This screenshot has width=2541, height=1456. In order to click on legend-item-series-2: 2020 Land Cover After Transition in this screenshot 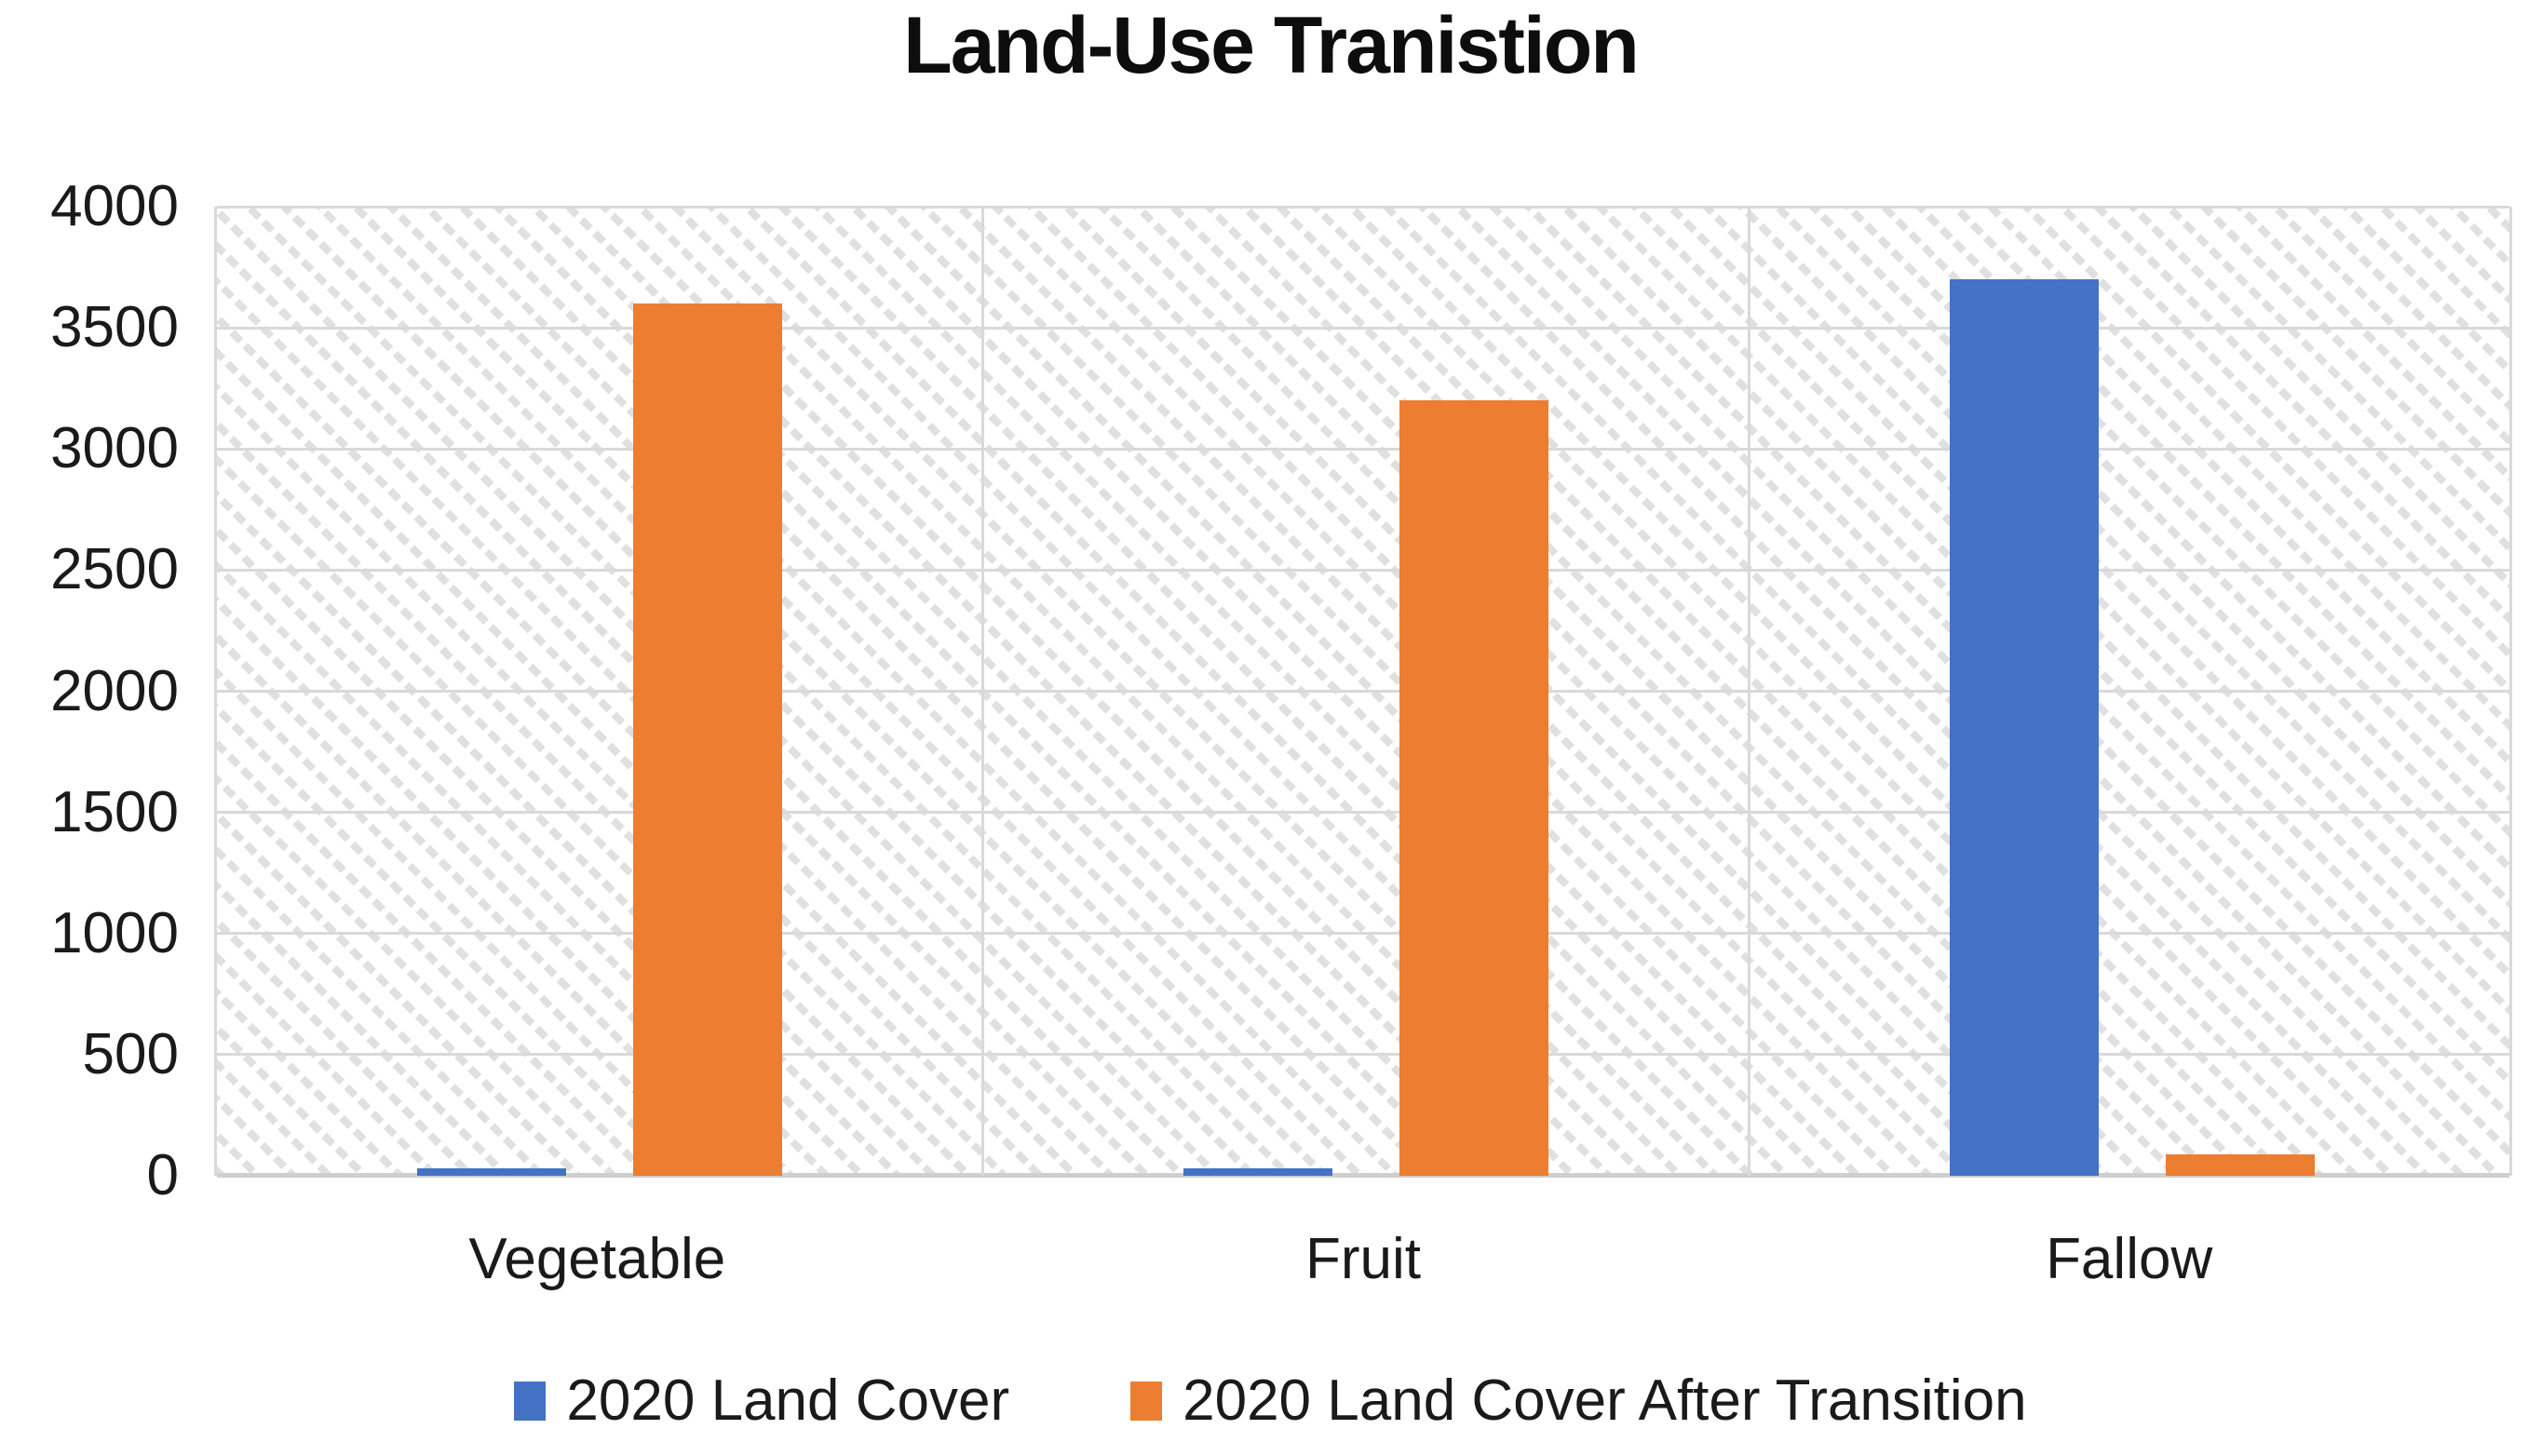, I will do `click(1578, 1400)`.